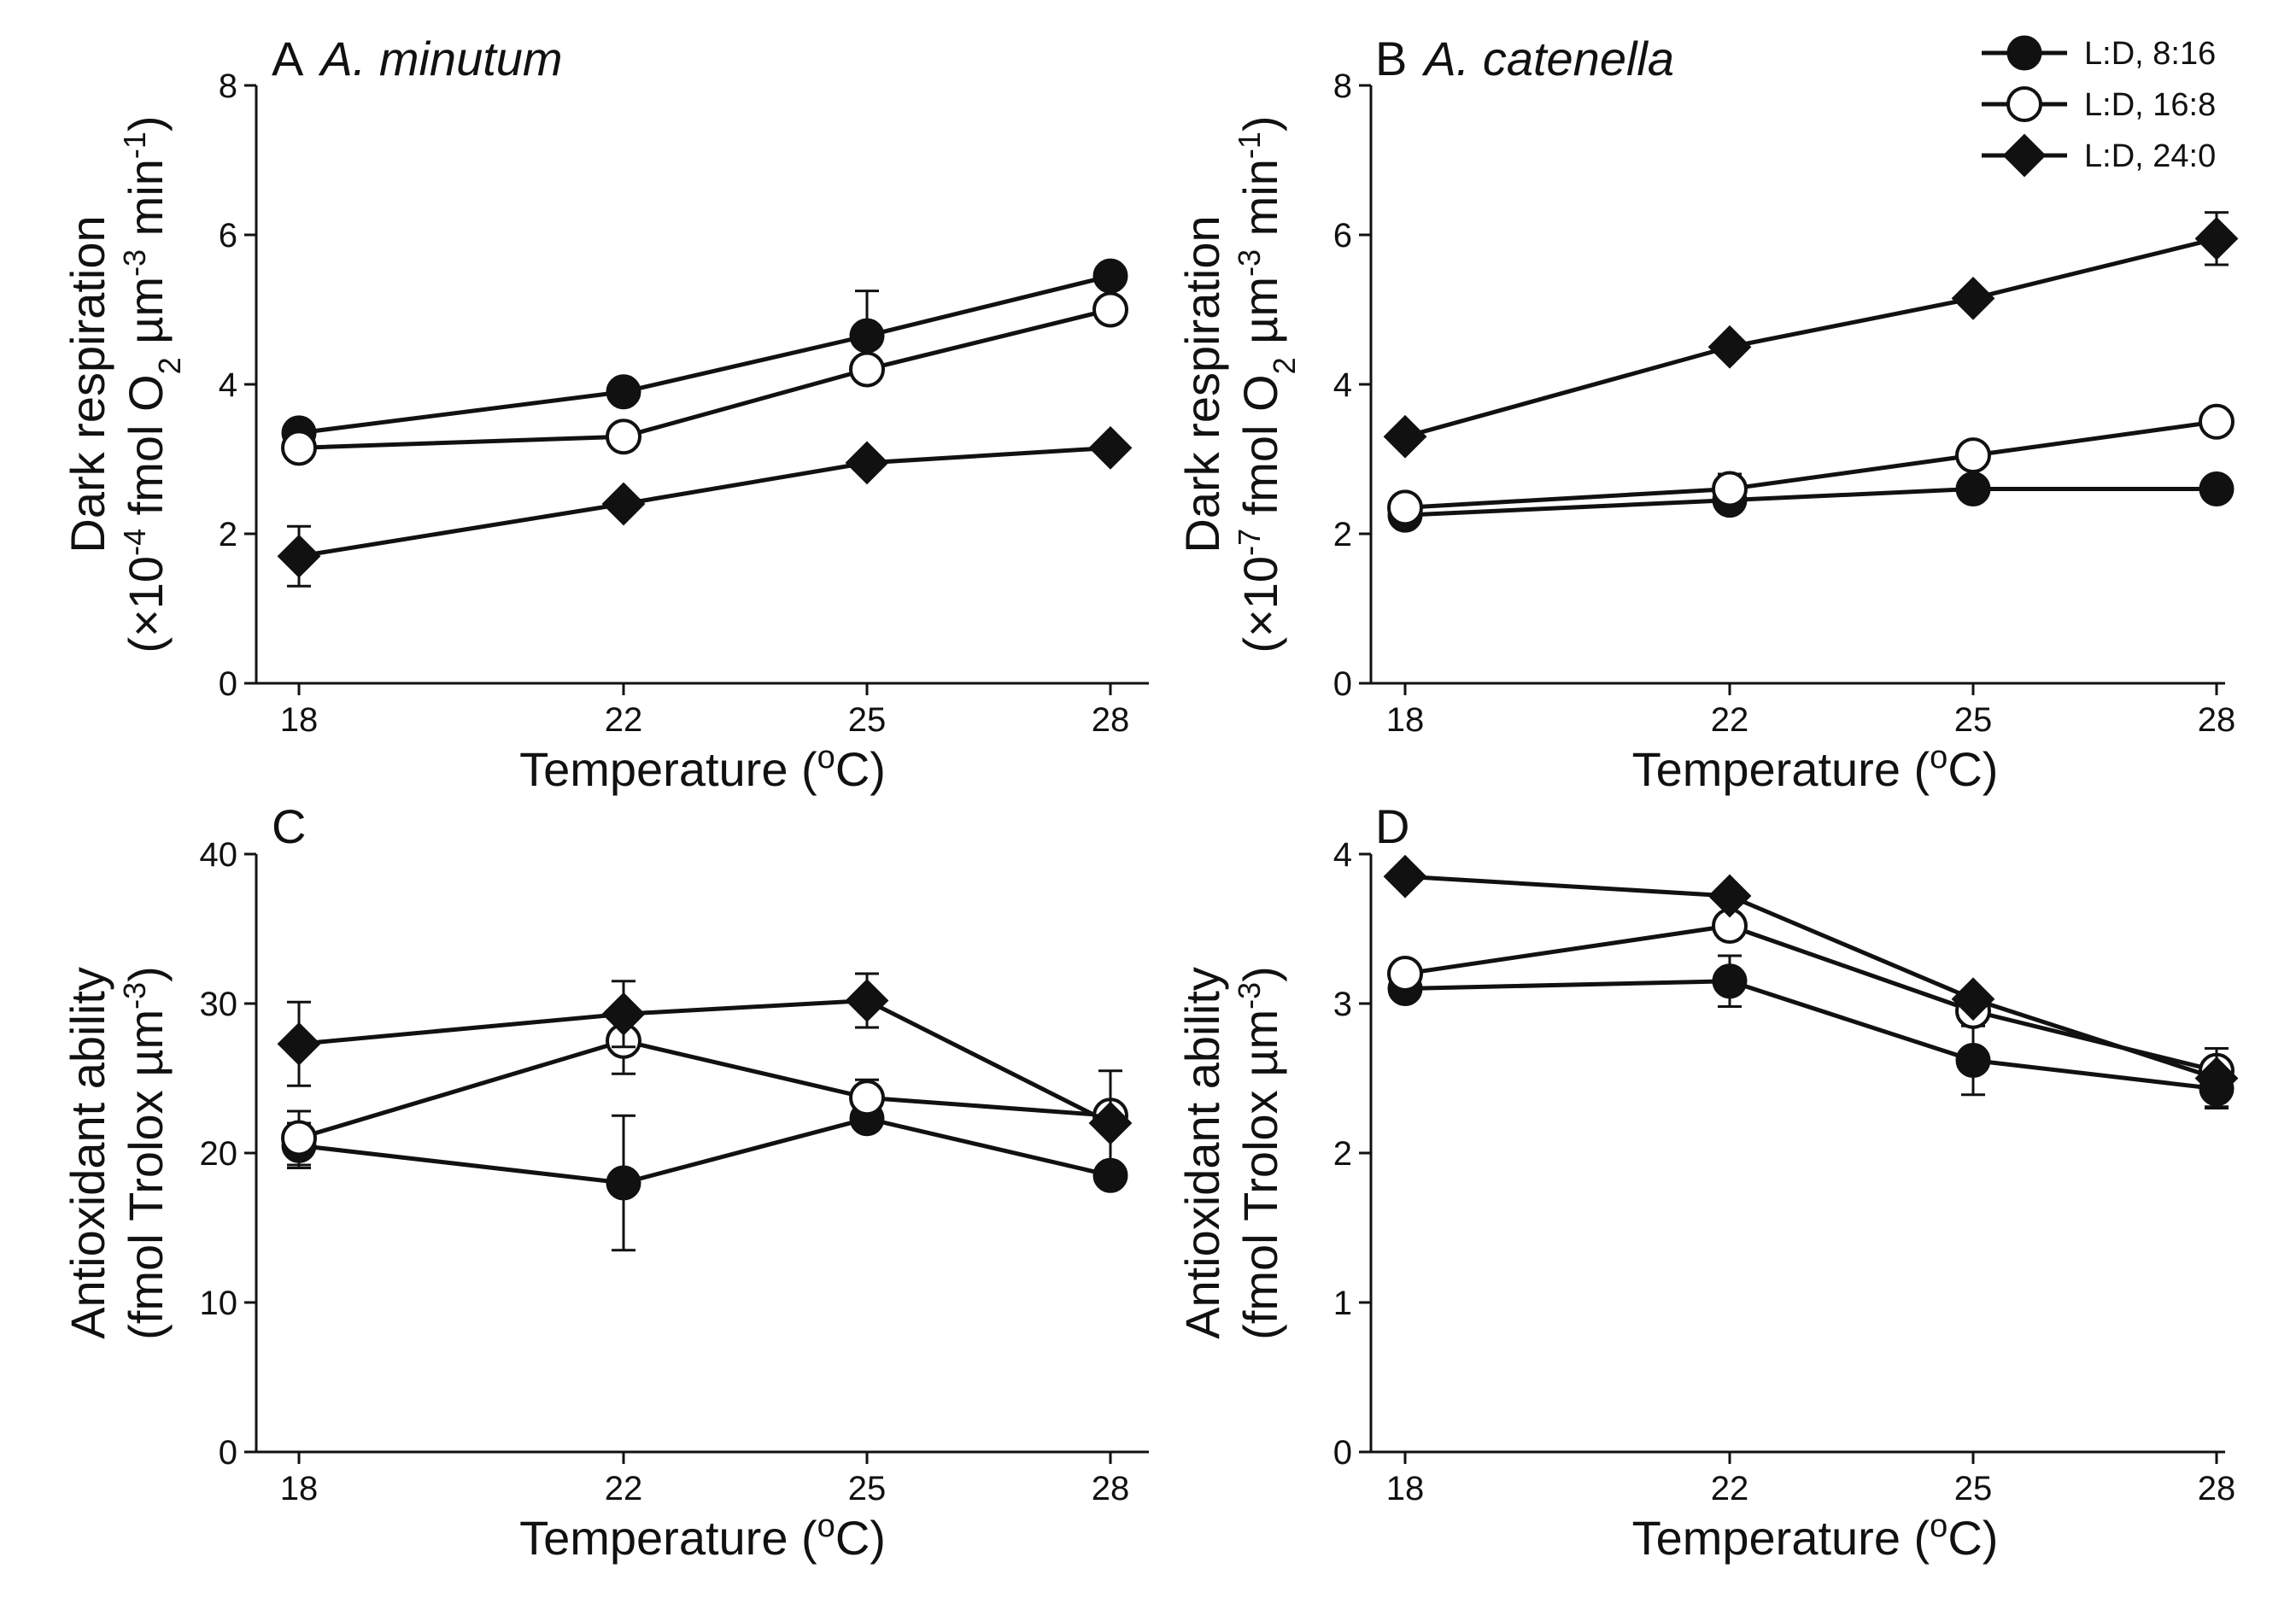 Image resolution: width=2296 pixels, height=1598 pixels. I want to click on panel-title: D, so click(1392, 826).